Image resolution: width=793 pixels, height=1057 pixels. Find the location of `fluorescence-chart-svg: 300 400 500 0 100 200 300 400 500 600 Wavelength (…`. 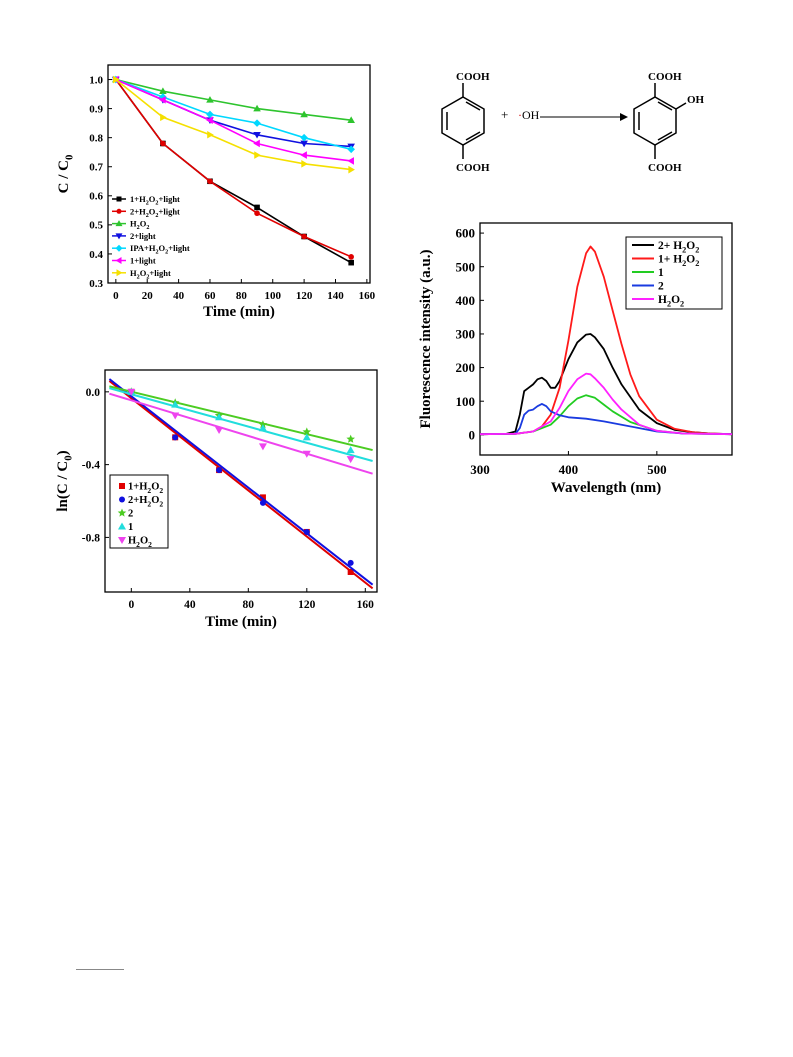

fluorescence-chart-svg: 300 400 500 0 100 200 300 400 500 600 Wavelength (… is located at coordinates (575, 359).